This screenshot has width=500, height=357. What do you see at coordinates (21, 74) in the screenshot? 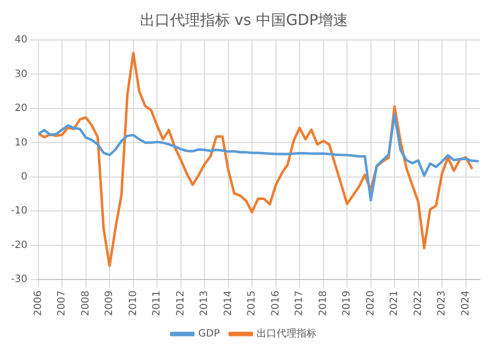
I see `y-tick-label: 30` at bounding box center [21, 74].